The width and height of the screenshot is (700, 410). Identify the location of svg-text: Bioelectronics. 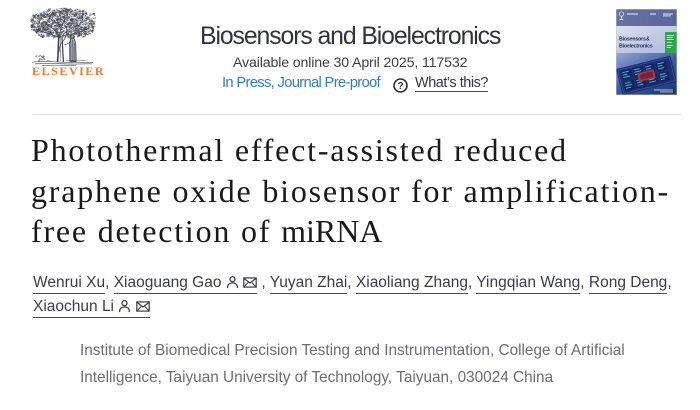
(636, 47).